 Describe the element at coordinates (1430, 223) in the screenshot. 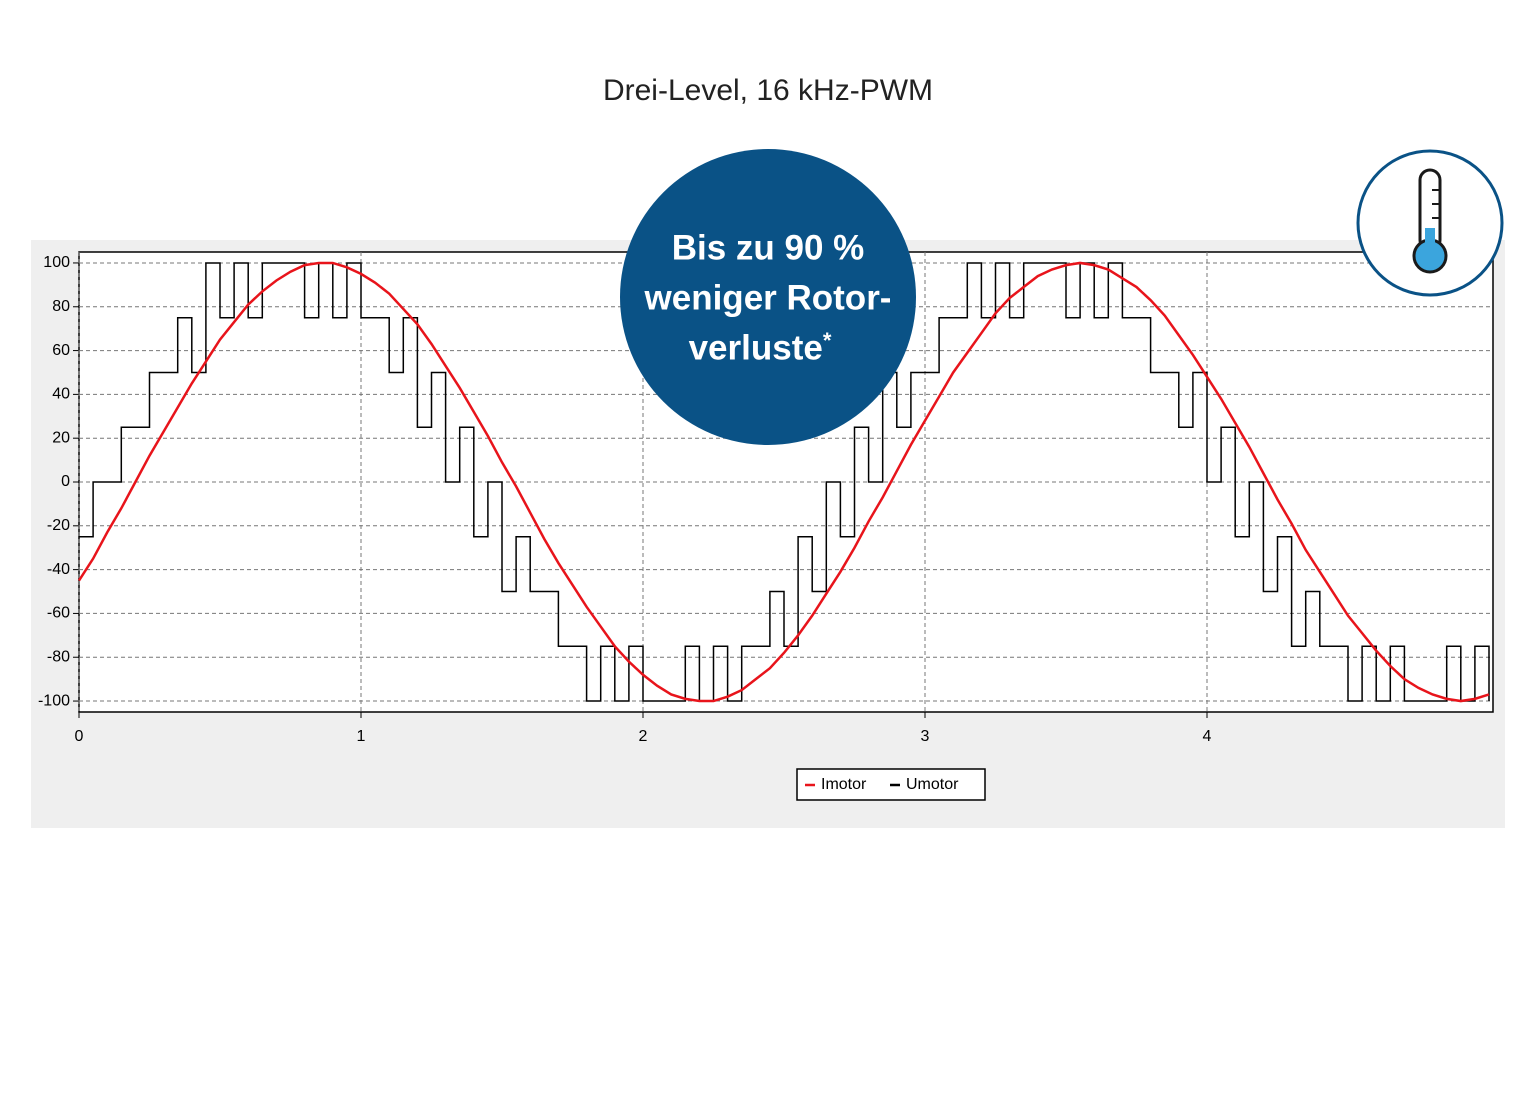

I see `thermometer-icon` at that location.